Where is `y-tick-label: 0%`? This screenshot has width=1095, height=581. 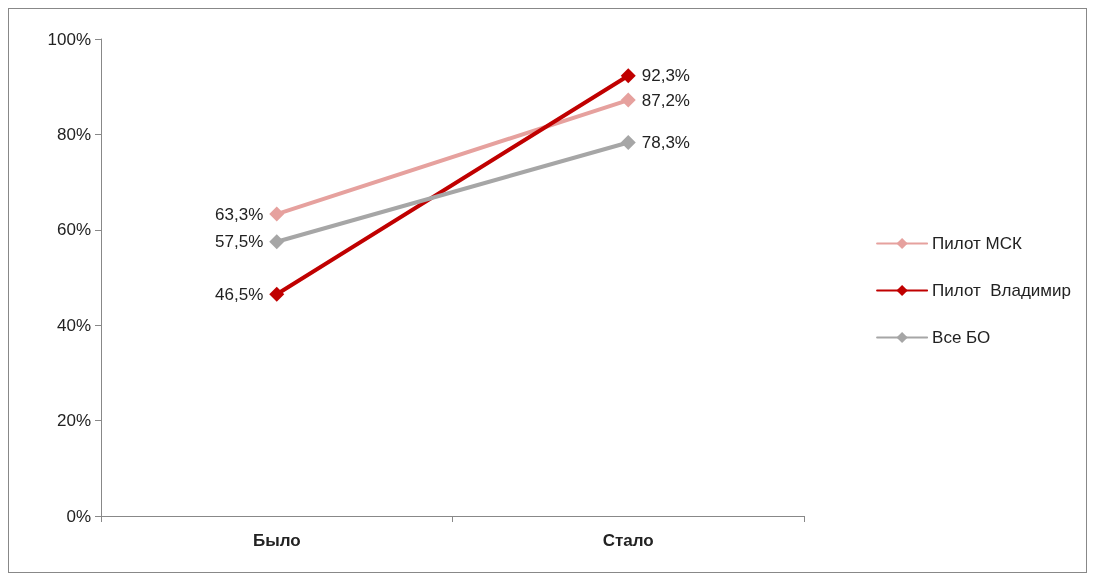 y-tick-label: 0% is located at coordinates (78, 516).